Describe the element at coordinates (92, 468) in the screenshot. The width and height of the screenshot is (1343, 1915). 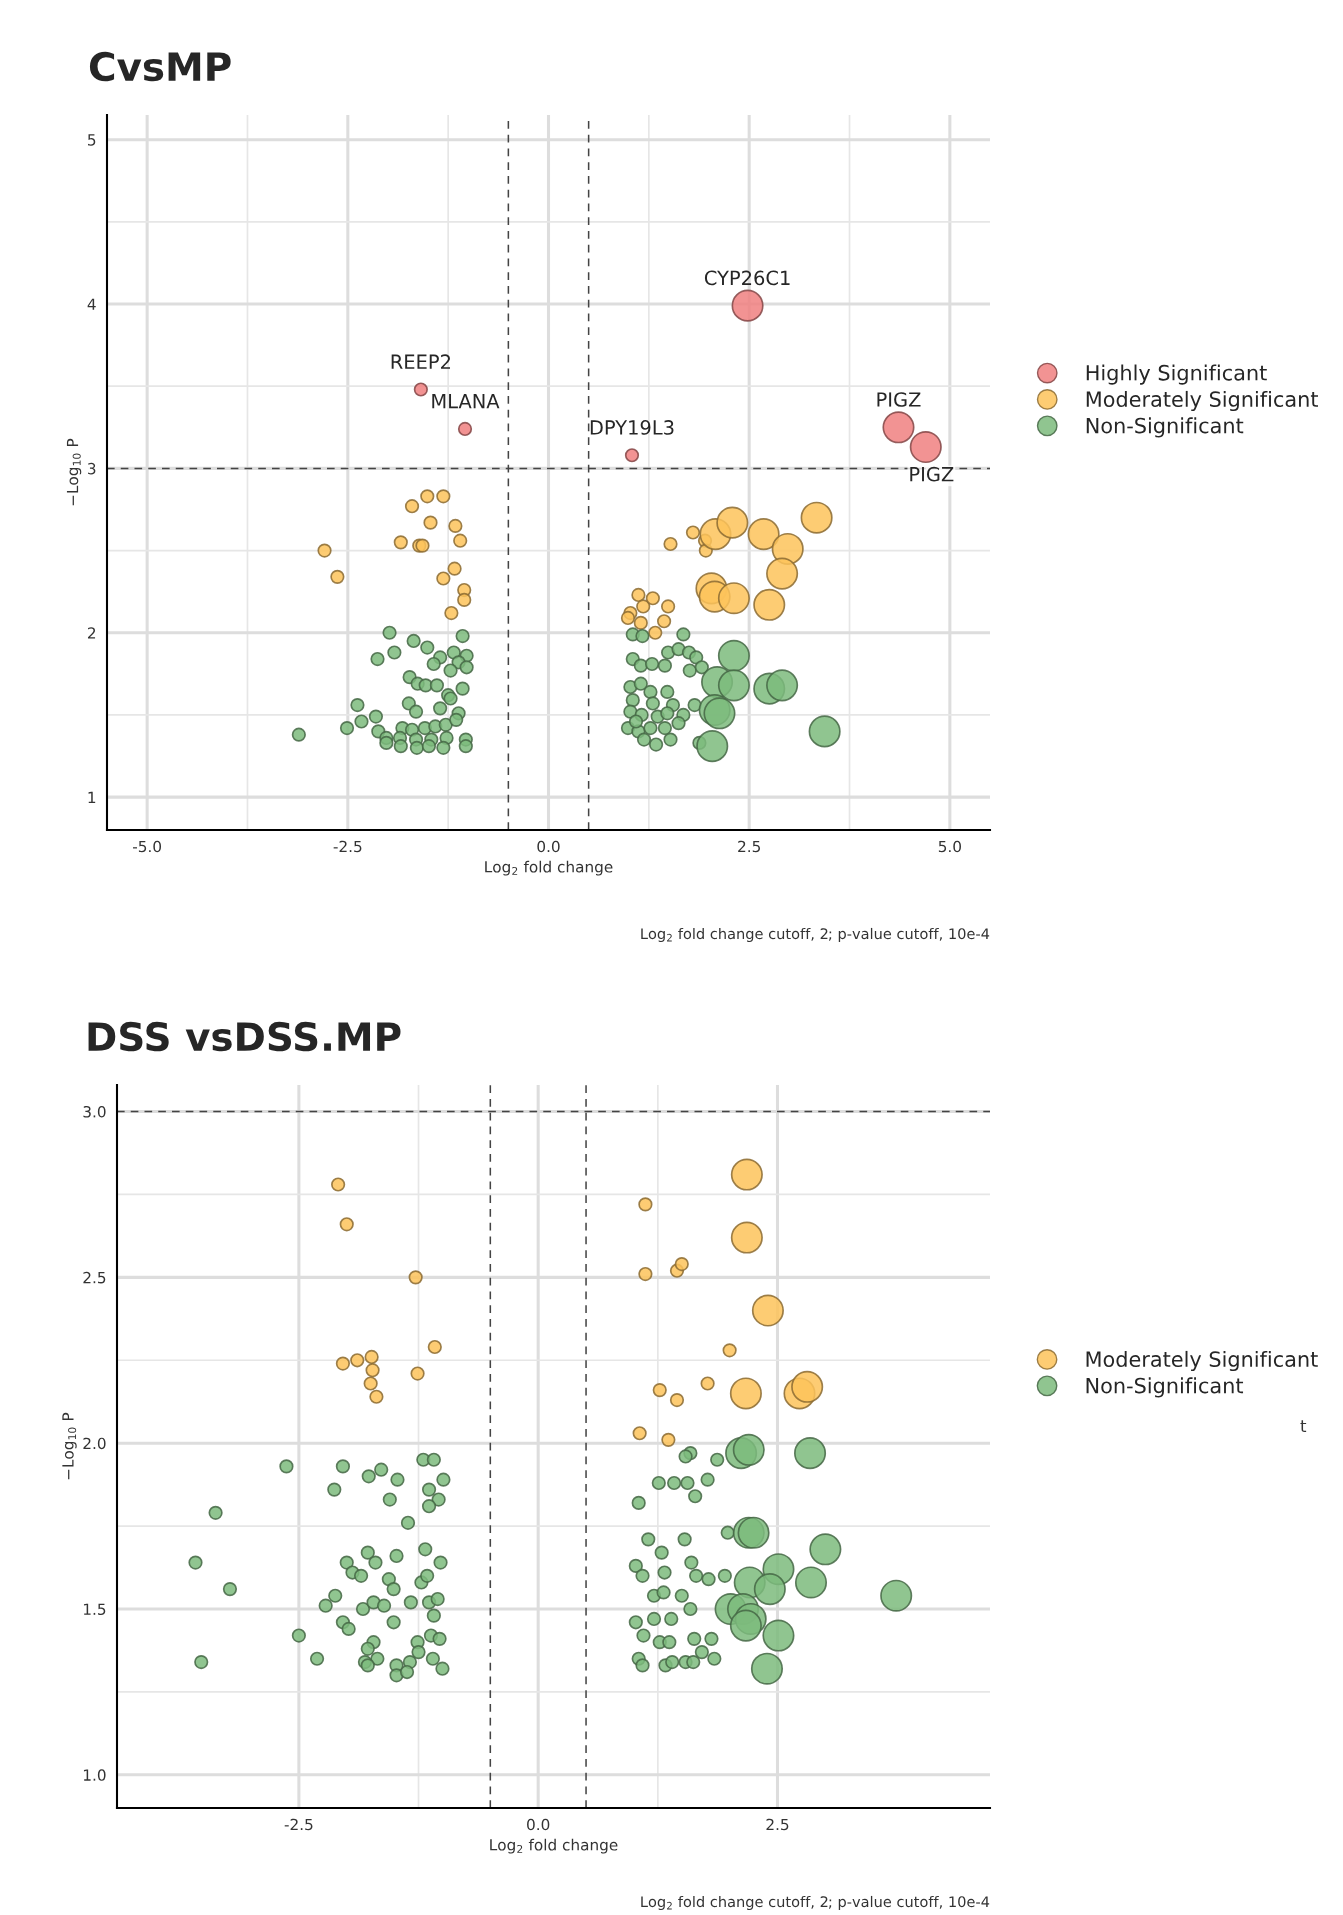
I see `y-tick-label: 3` at that location.